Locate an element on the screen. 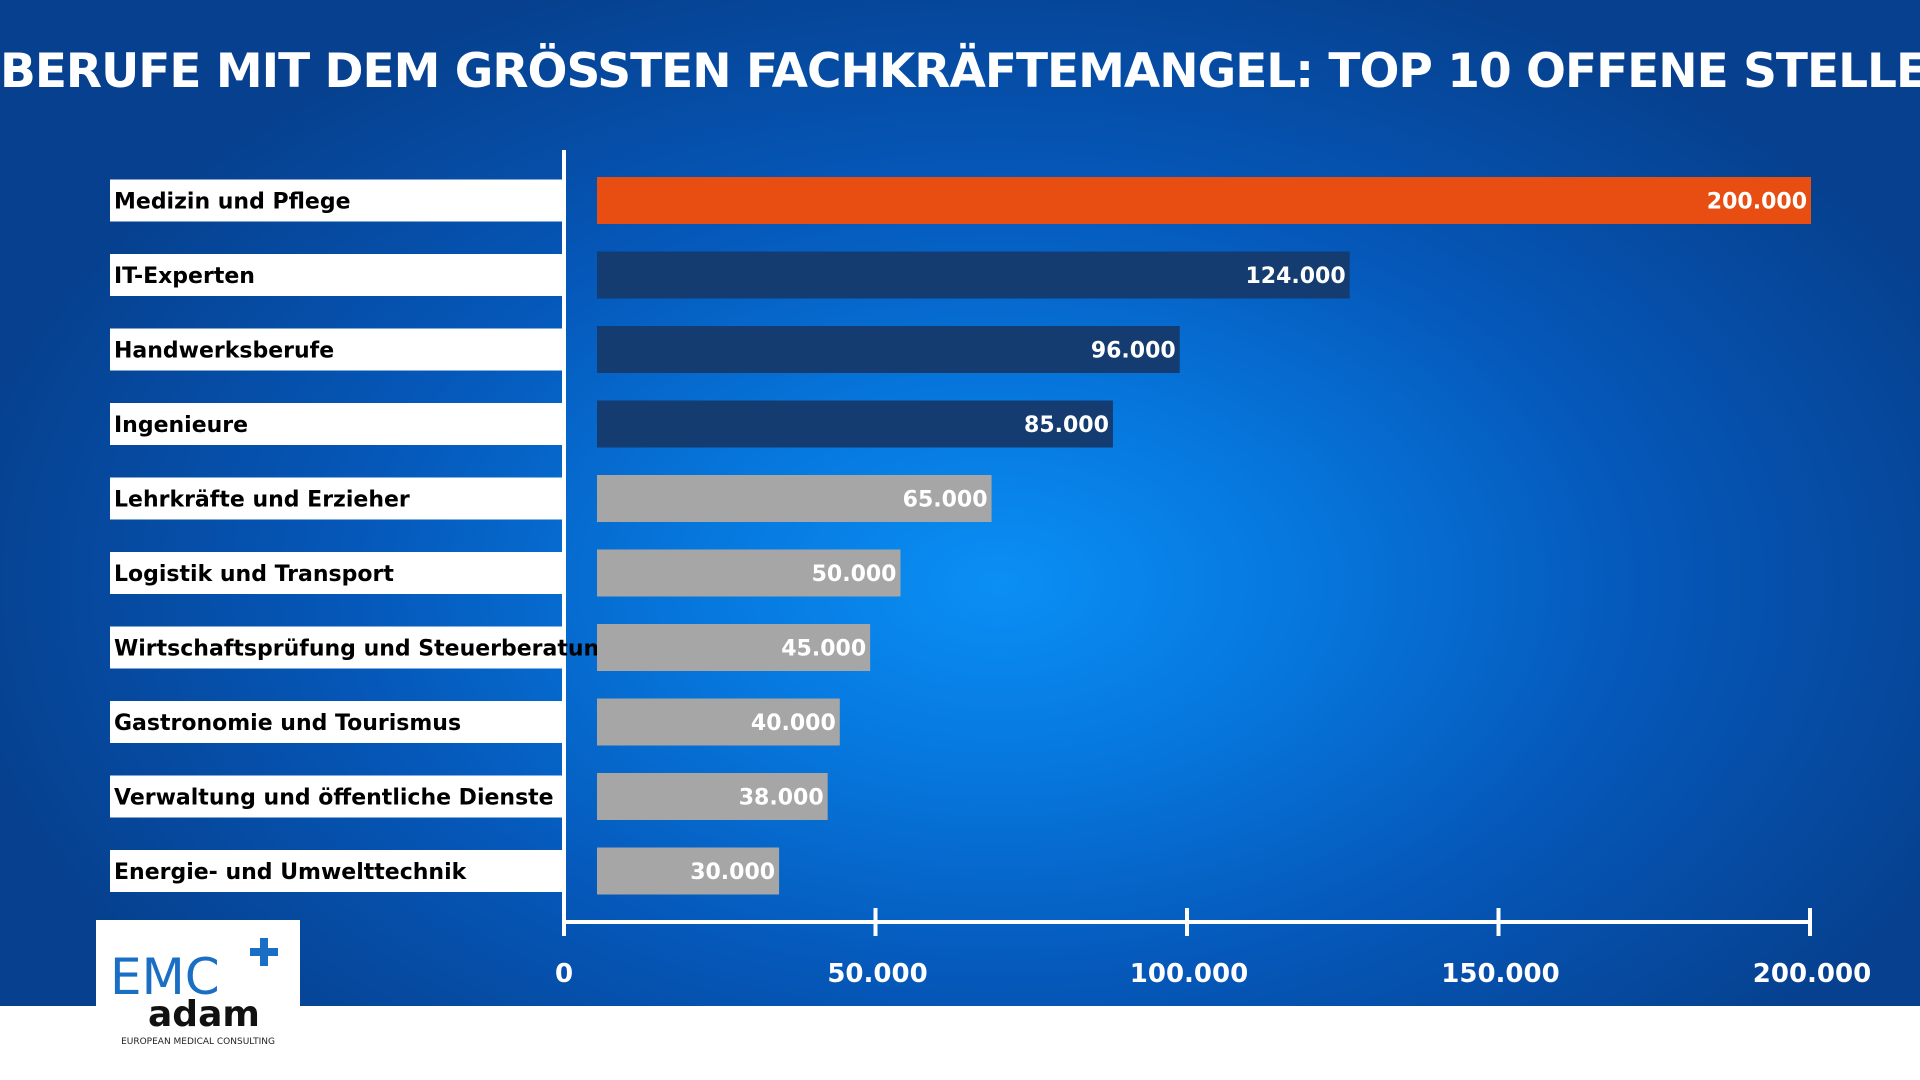 This screenshot has height=1080, width=1920. value-label: 200.000 is located at coordinates (1757, 202).